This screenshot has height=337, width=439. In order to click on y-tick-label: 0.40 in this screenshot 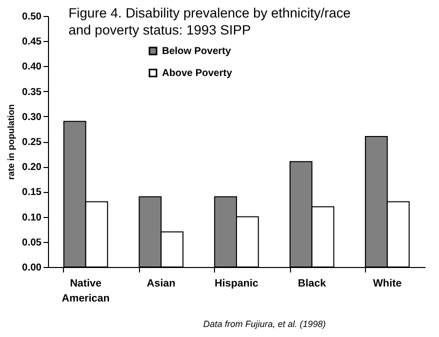, I will do `click(32, 67)`.